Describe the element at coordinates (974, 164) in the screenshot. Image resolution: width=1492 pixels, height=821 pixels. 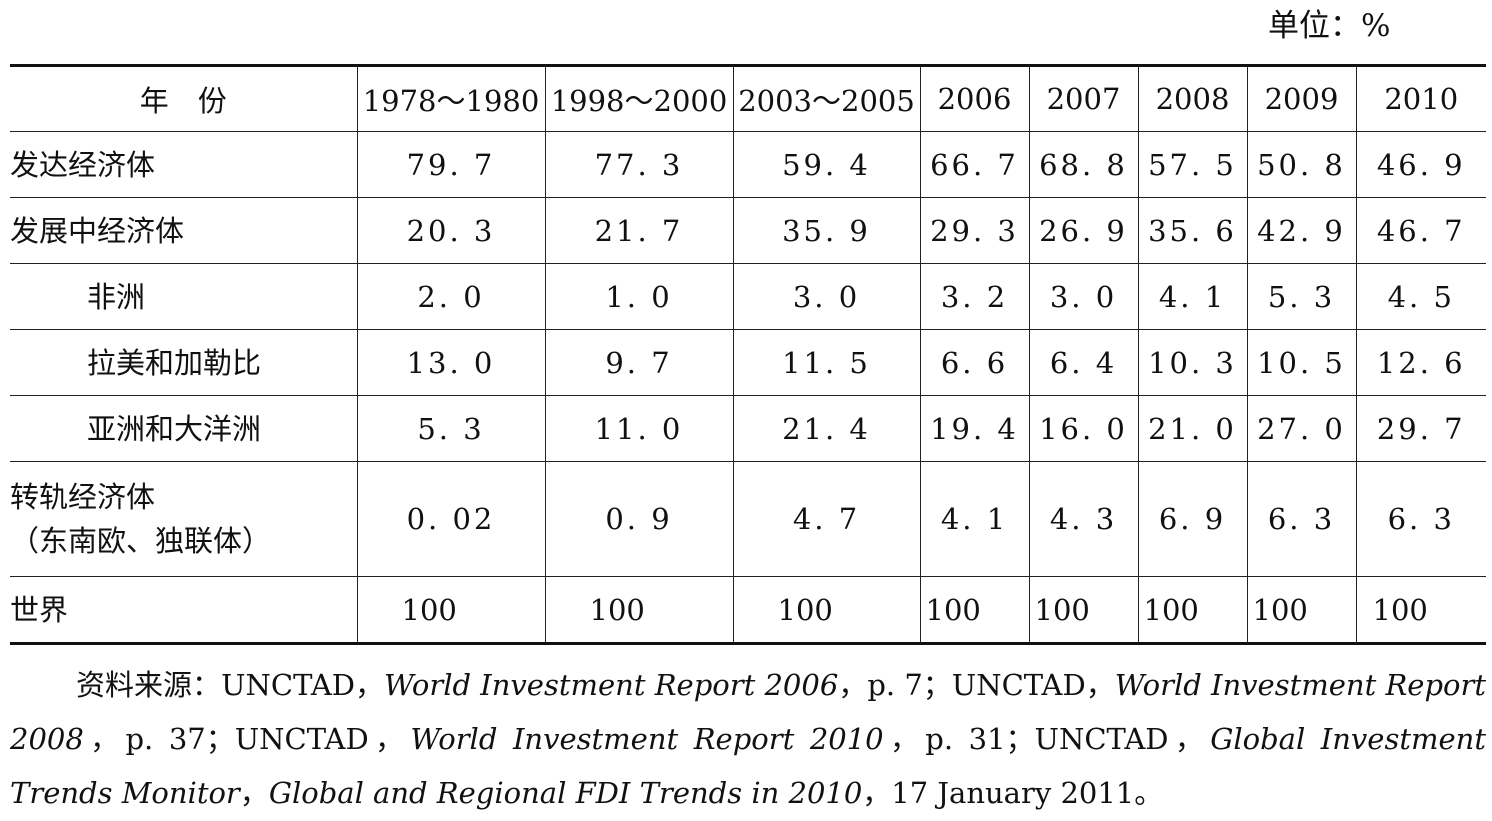
I see `table-cell: 66. 7` at that location.